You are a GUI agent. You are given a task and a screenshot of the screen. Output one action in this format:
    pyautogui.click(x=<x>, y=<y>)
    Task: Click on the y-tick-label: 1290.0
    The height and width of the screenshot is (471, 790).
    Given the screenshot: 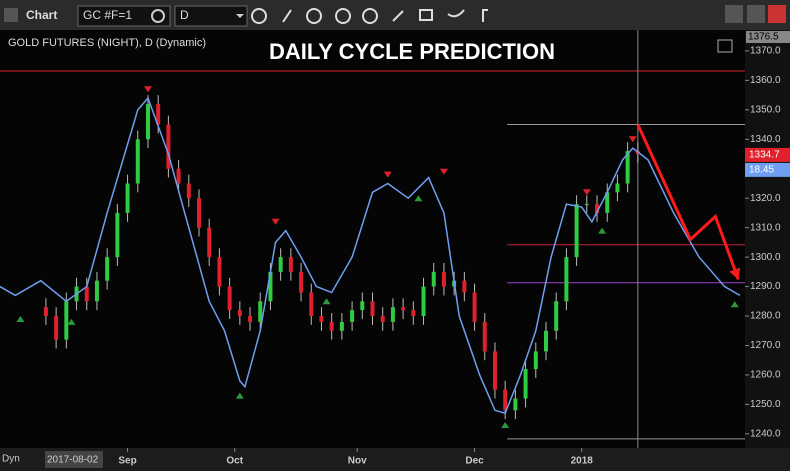 What is the action you would take?
    pyautogui.click(x=765, y=286)
    